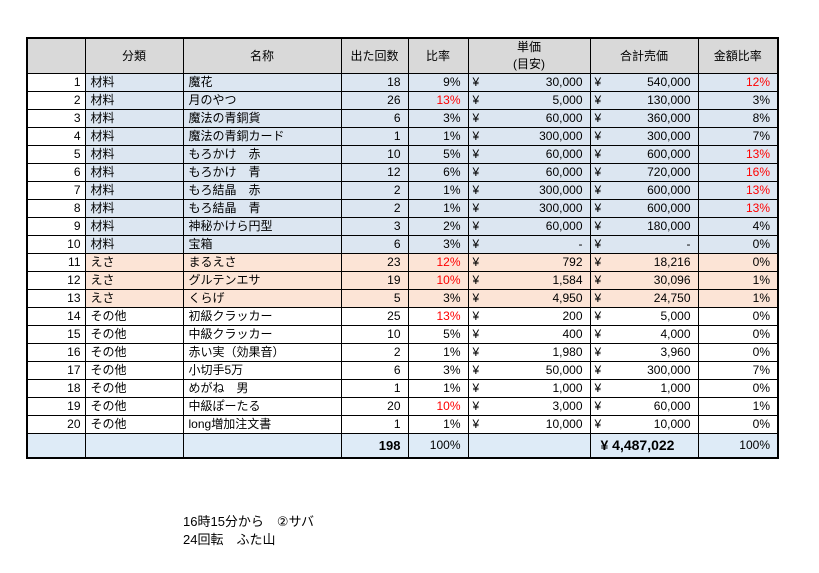  I want to click on total-price-cell: ¥24,750, so click(644, 298).